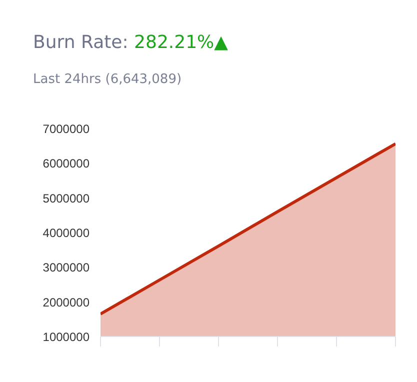 The image size is (417, 382). Describe the element at coordinates (66, 163) in the screenshot. I see `y-tick-label: 6000000` at that location.